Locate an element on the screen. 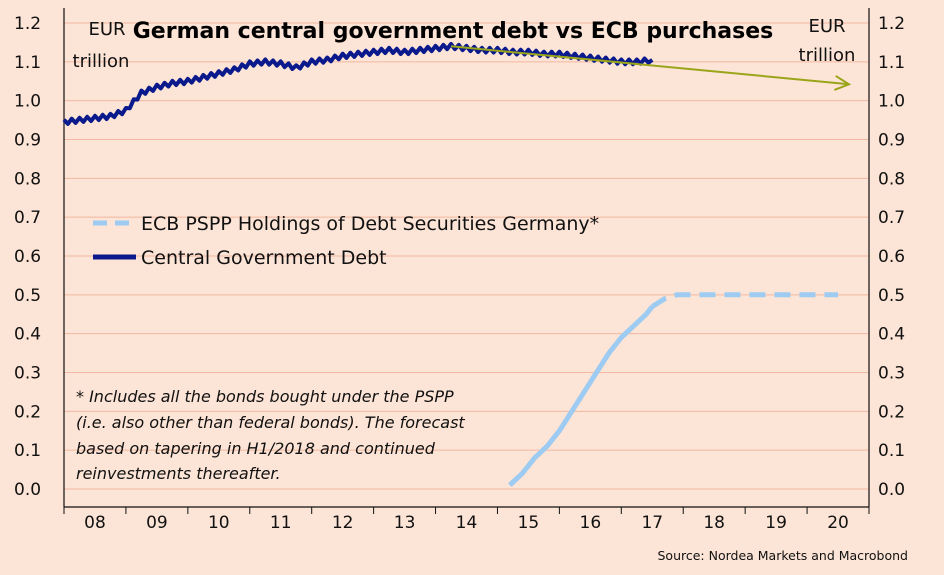  y-tick-label-right: 1.1 is located at coordinates (891, 63).